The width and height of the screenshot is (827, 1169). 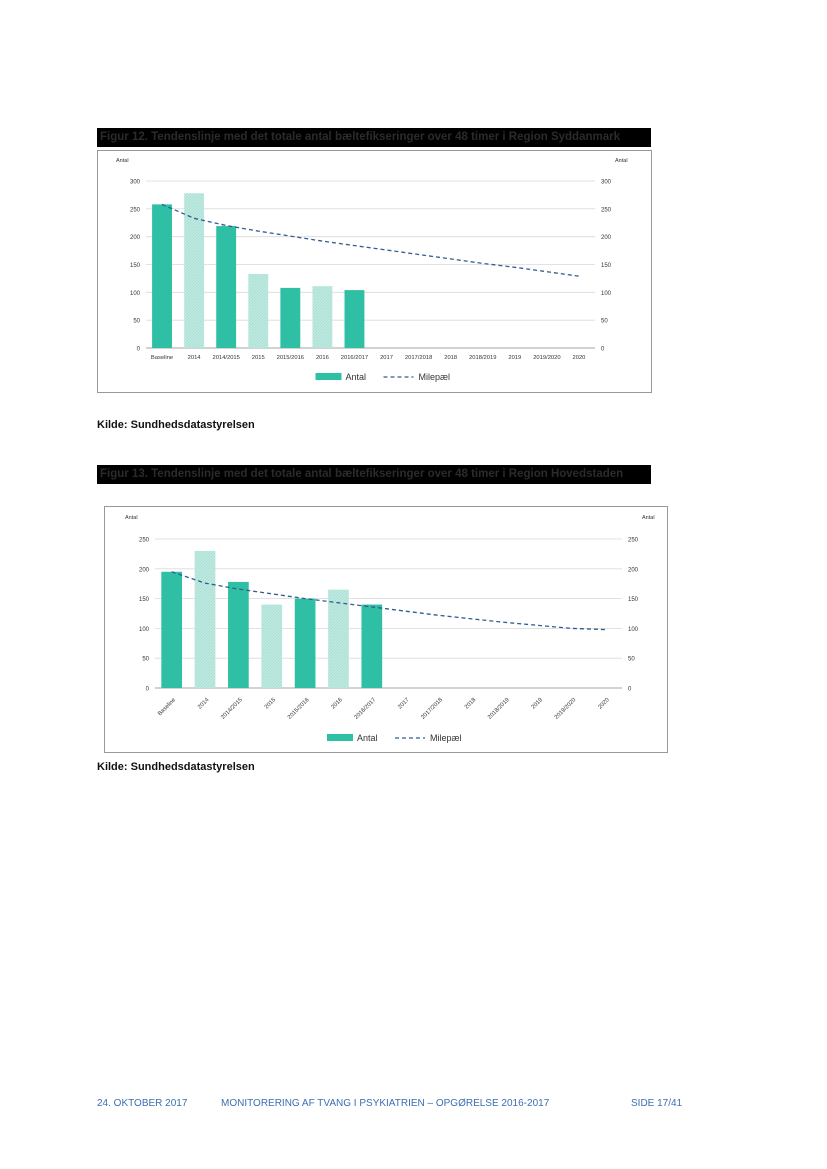 I want to click on y2-tick-label: 300, so click(x=606, y=183).